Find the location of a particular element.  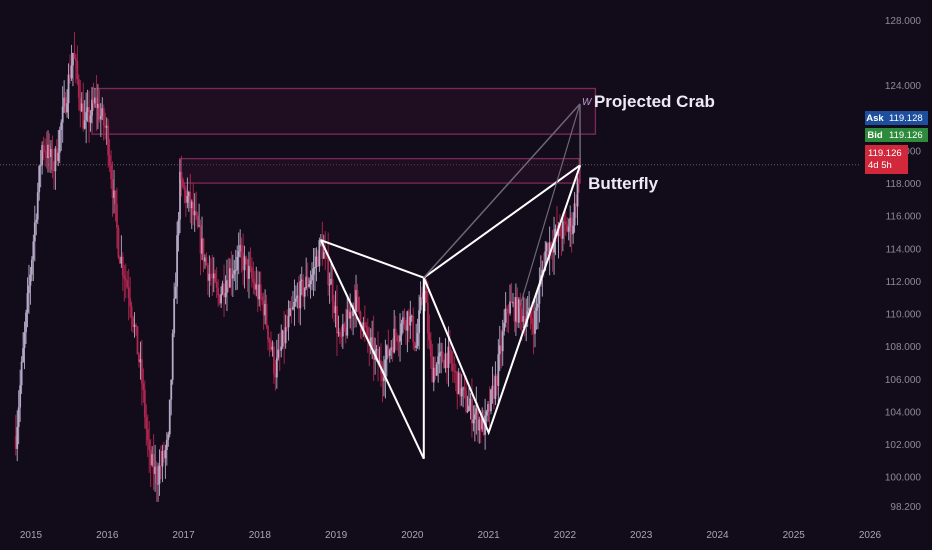

crab-w-mark: W is located at coordinates (587, 102).